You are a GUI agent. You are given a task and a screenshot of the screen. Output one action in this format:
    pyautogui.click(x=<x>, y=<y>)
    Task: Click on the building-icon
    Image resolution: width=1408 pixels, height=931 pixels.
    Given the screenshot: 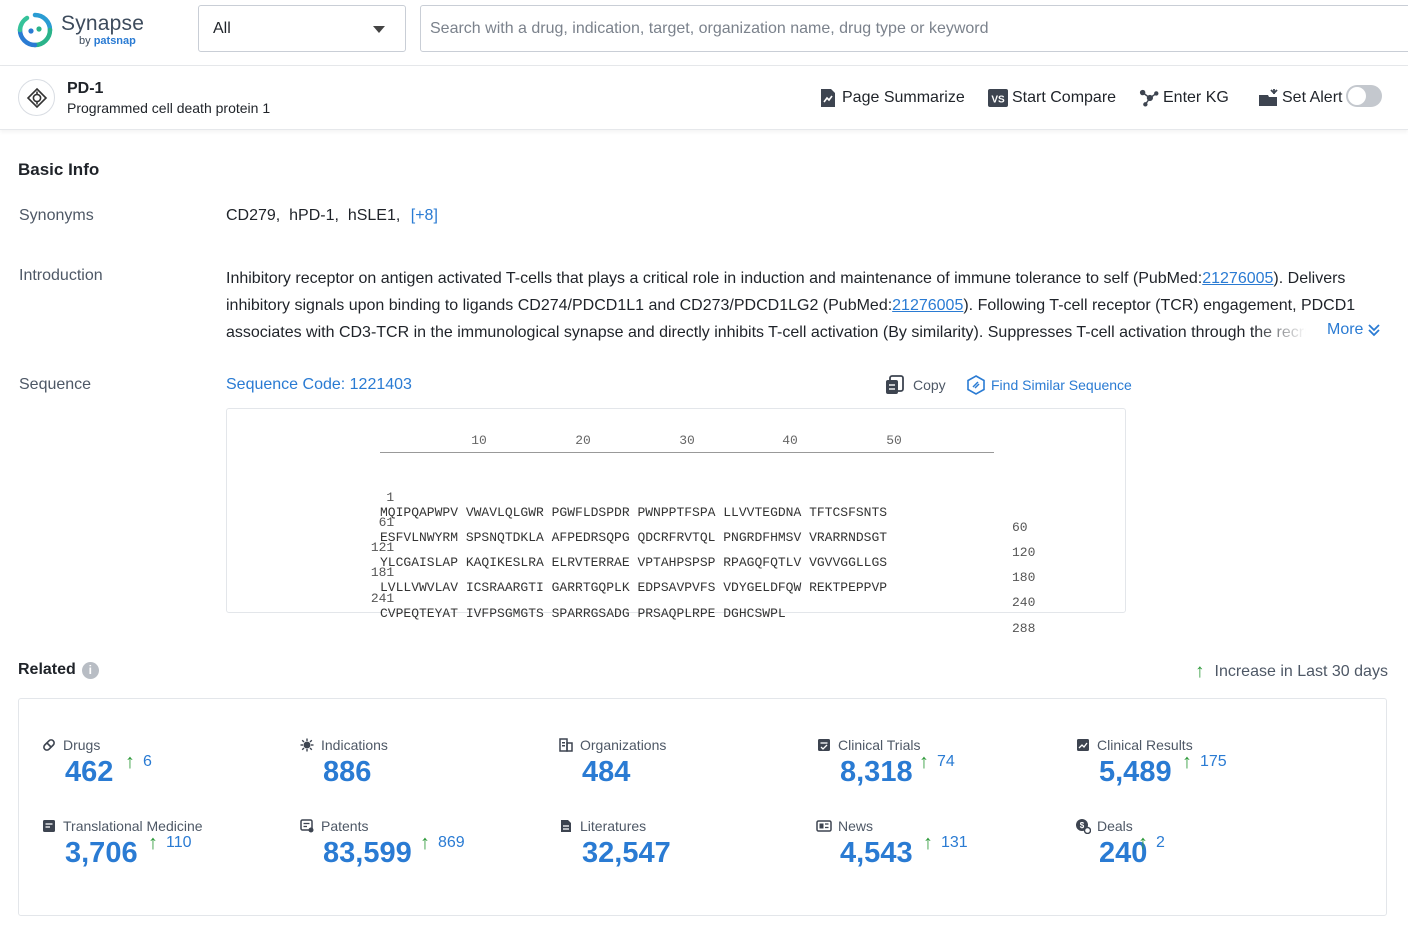 What is the action you would take?
    pyautogui.click(x=566, y=745)
    